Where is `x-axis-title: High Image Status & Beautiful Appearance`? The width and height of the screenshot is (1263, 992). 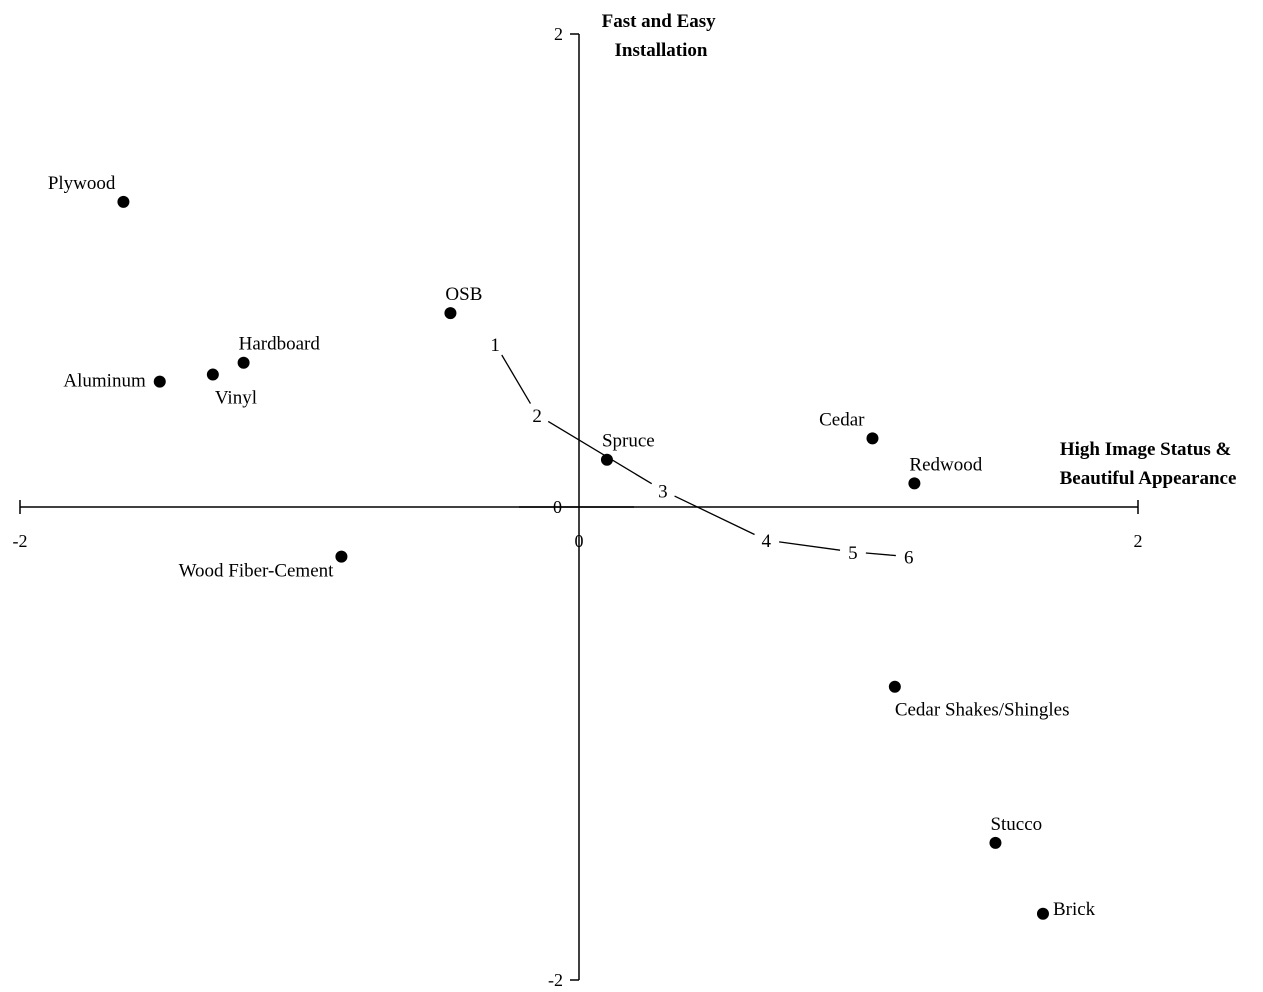 x-axis-title: High Image Status & Beautiful Appearance is located at coordinates (1148, 464).